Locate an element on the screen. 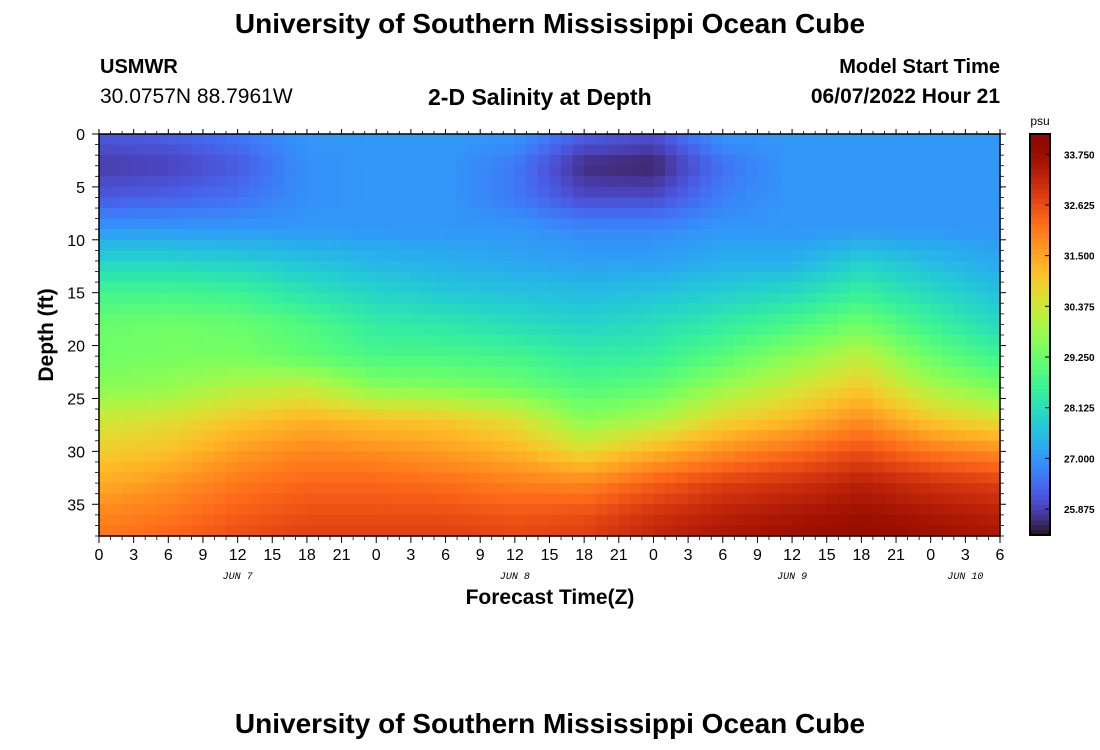 Image resolution: width=1100 pixels, height=750 pixels. y-tick-label: 20 is located at coordinates (76, 347).